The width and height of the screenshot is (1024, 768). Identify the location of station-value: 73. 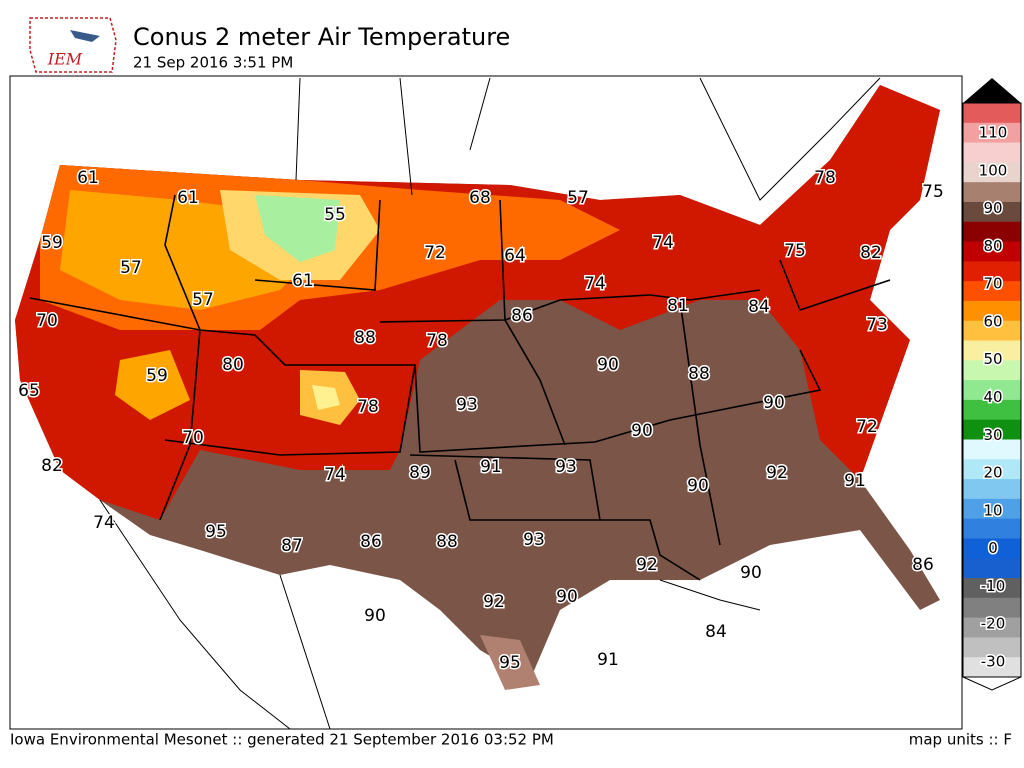
(877, 325).